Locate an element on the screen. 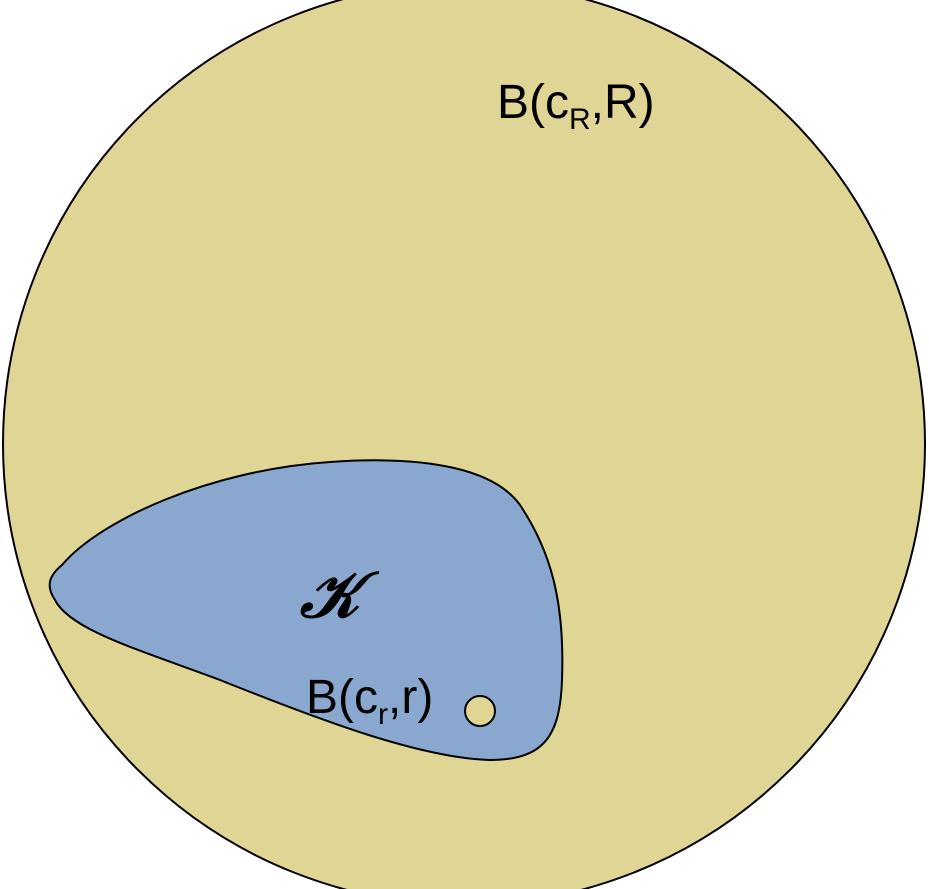  outer-ball-label: B(cR,R) is located at coordinates (576, 106).